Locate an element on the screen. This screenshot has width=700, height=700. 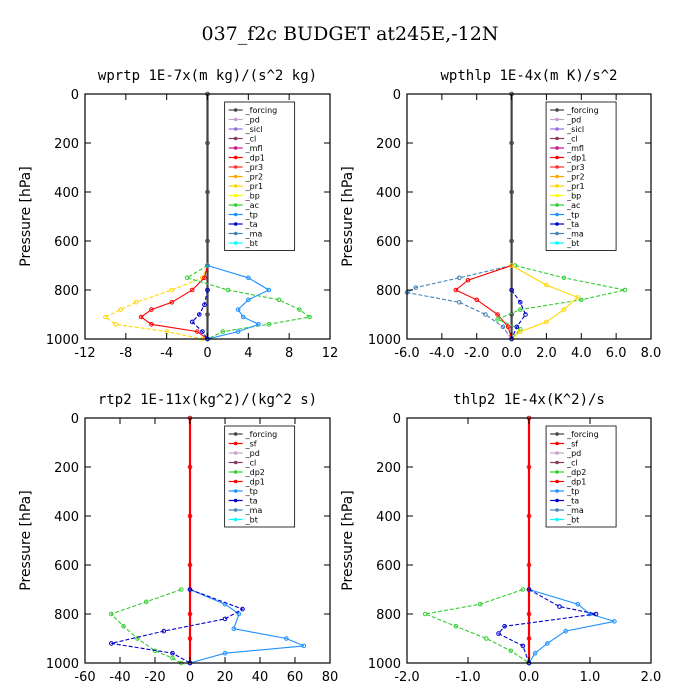
legend-entry: _bt is located at coordinates (251, 243).